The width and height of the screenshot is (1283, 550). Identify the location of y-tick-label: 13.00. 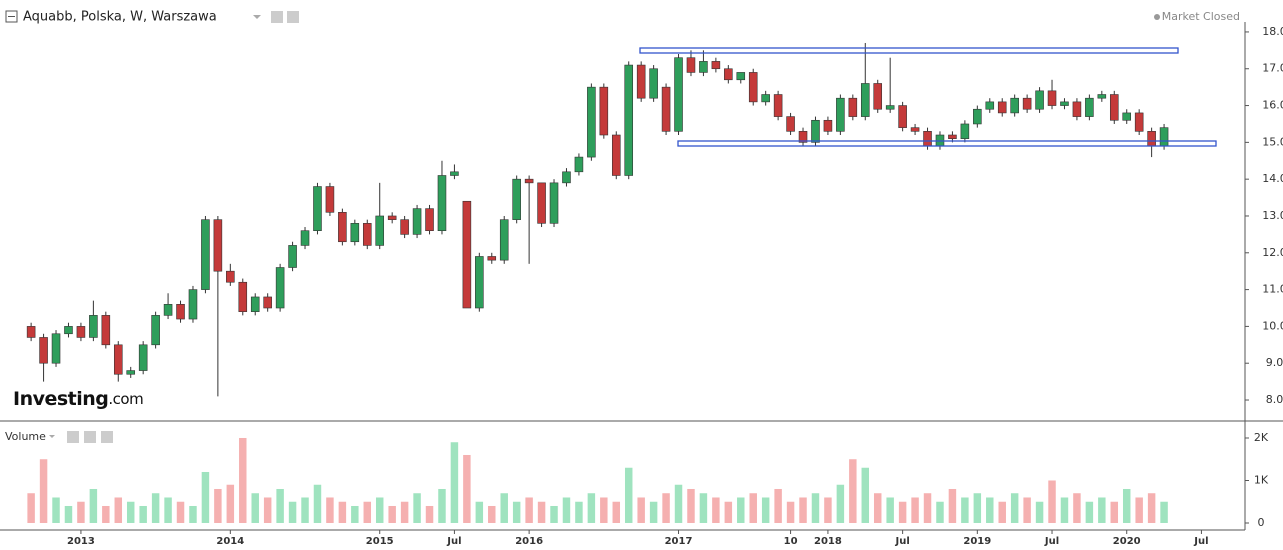
(1272, 215).